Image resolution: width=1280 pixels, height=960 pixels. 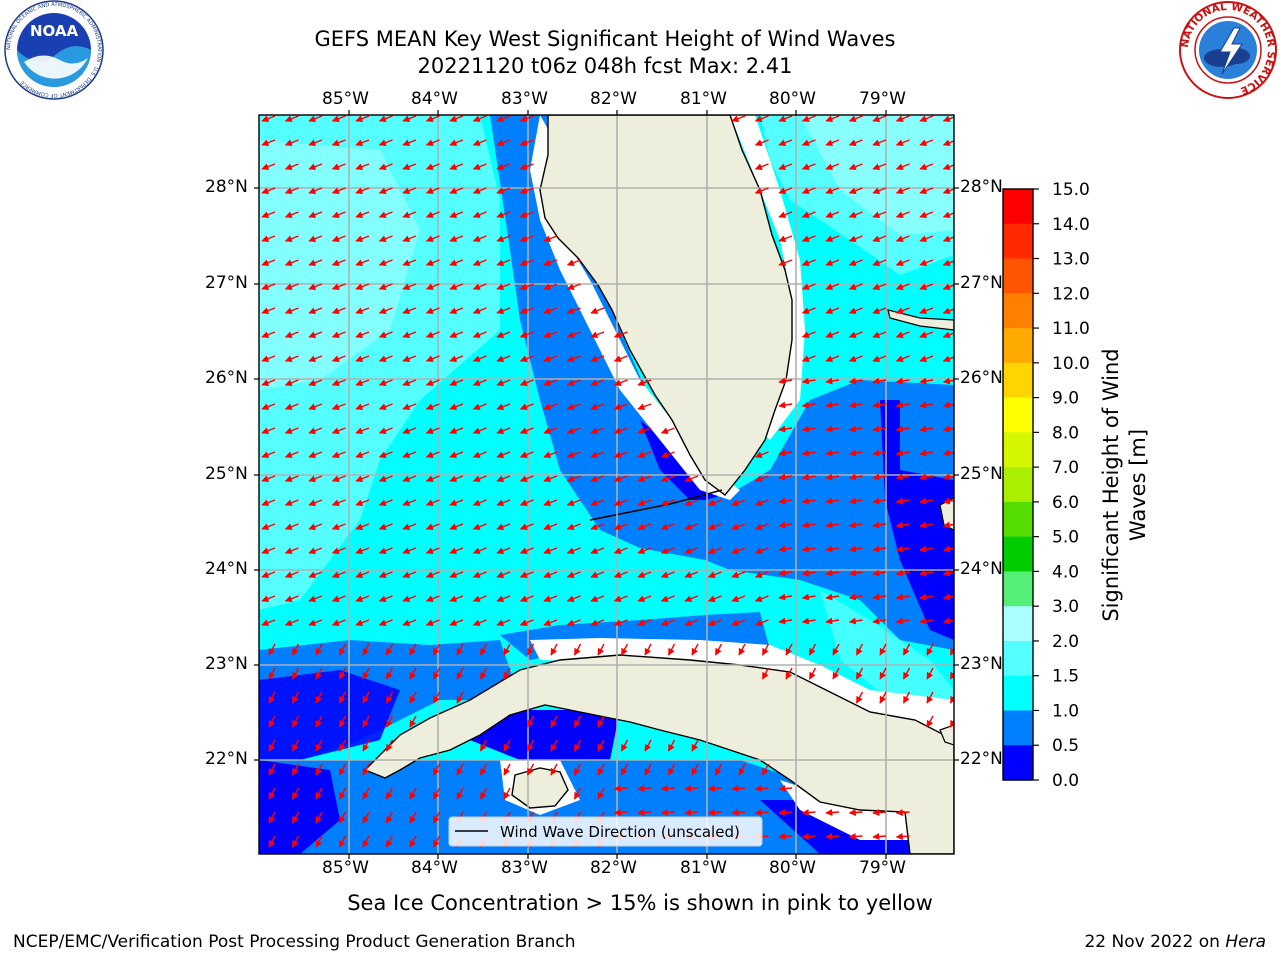 I want to click on colorbar-frame, so click(x=1018, y=484).